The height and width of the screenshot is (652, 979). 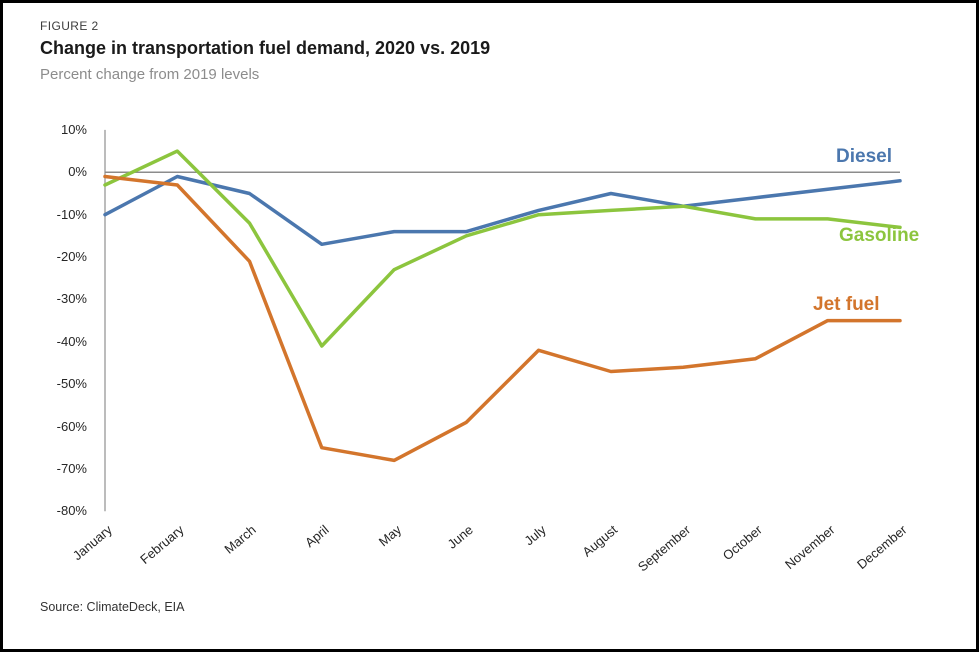 I want to click on y-tick-label: -50%, so click(x=71, y=384).